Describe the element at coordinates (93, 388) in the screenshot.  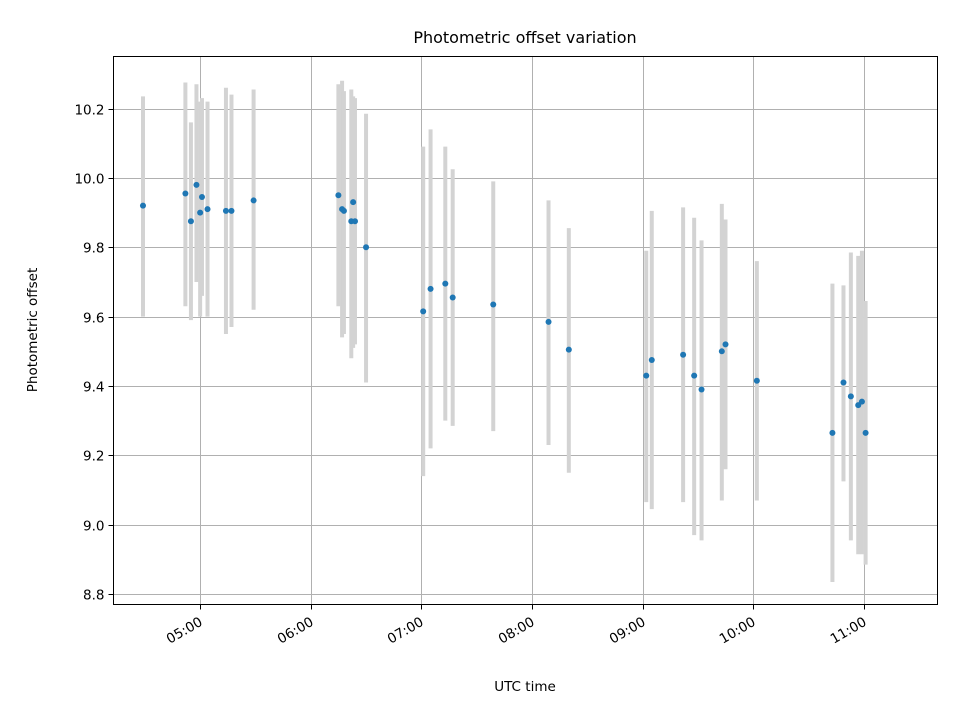
I see `y-tick-label: 9.4` at that location.